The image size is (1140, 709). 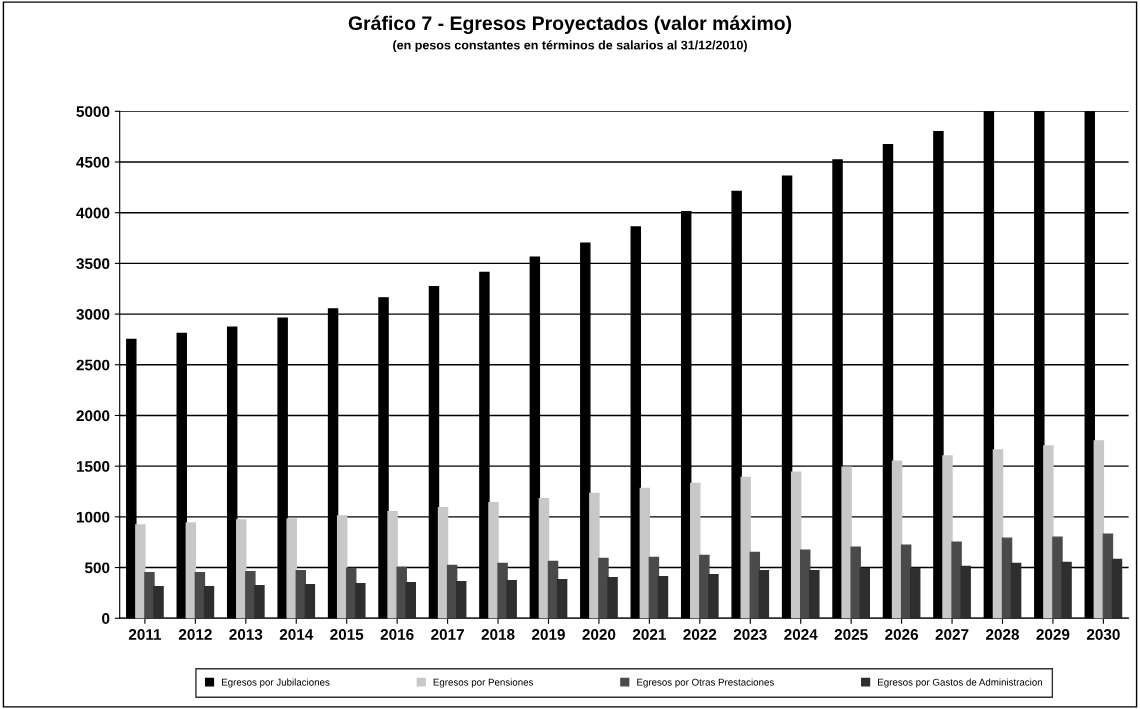 I want to click on x-tick-label: 2024, so click(x=801, y=634).